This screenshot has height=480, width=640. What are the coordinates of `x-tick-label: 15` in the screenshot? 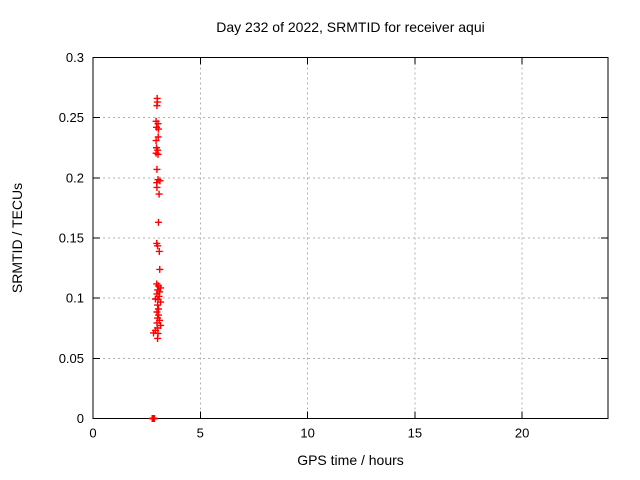 It's located at (415, 433).